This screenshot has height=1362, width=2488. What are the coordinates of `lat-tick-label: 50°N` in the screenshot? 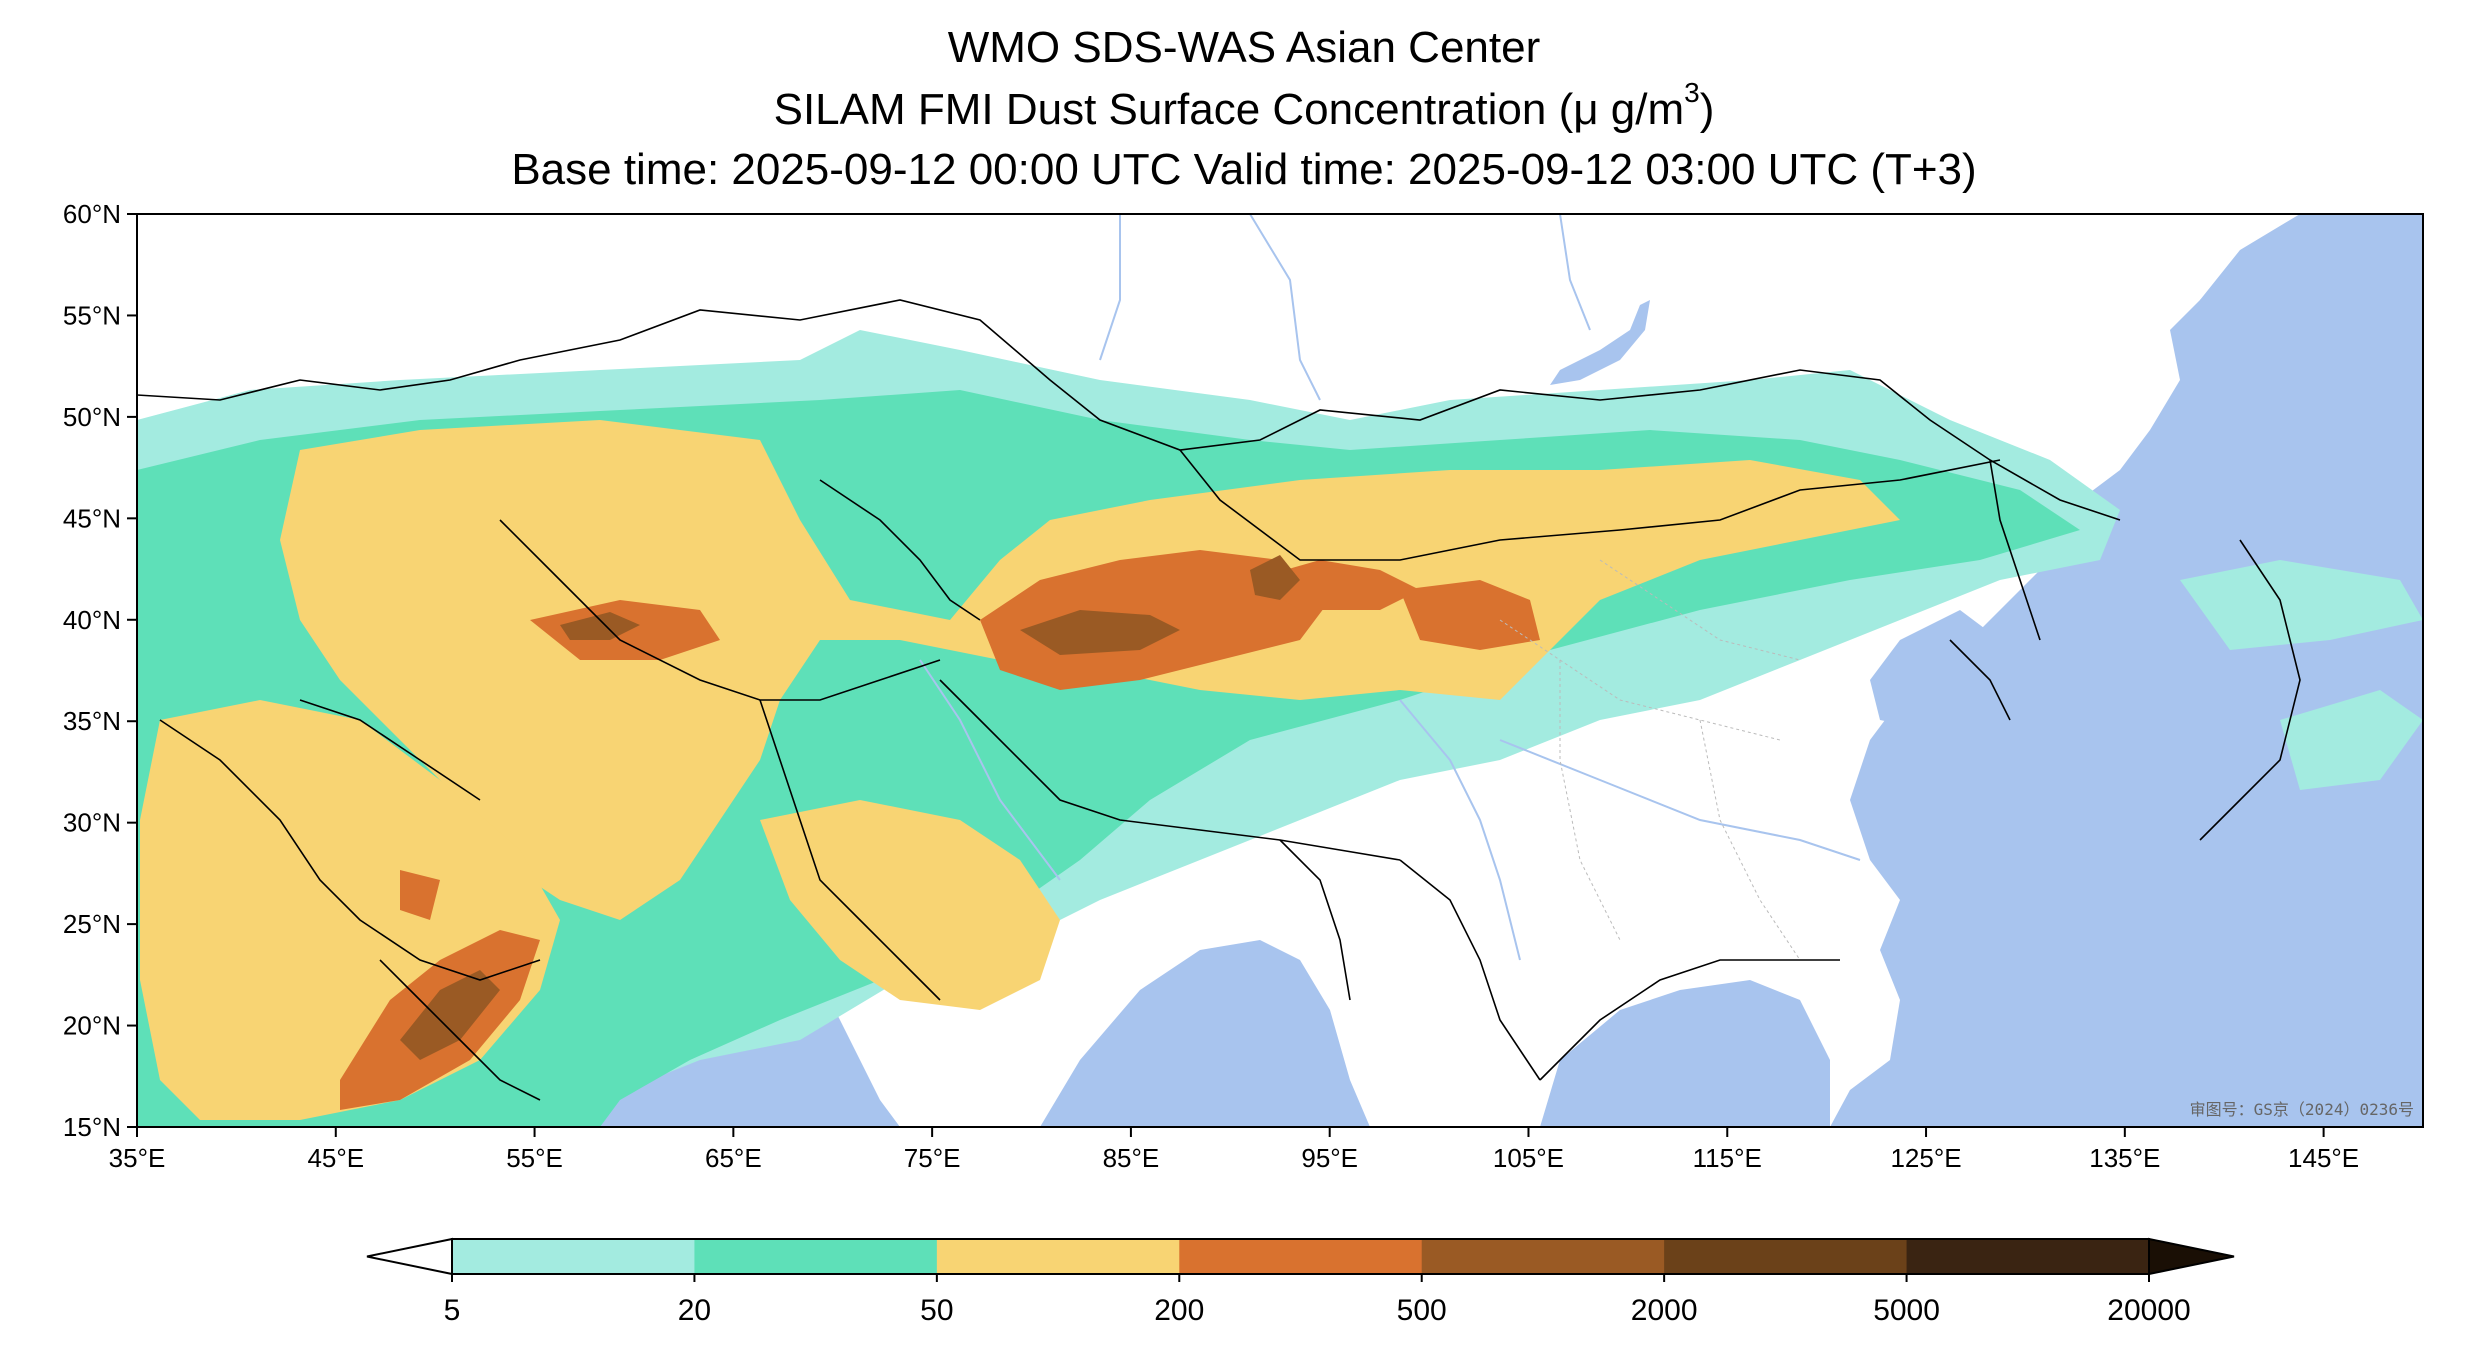 It's located at (92, 417).